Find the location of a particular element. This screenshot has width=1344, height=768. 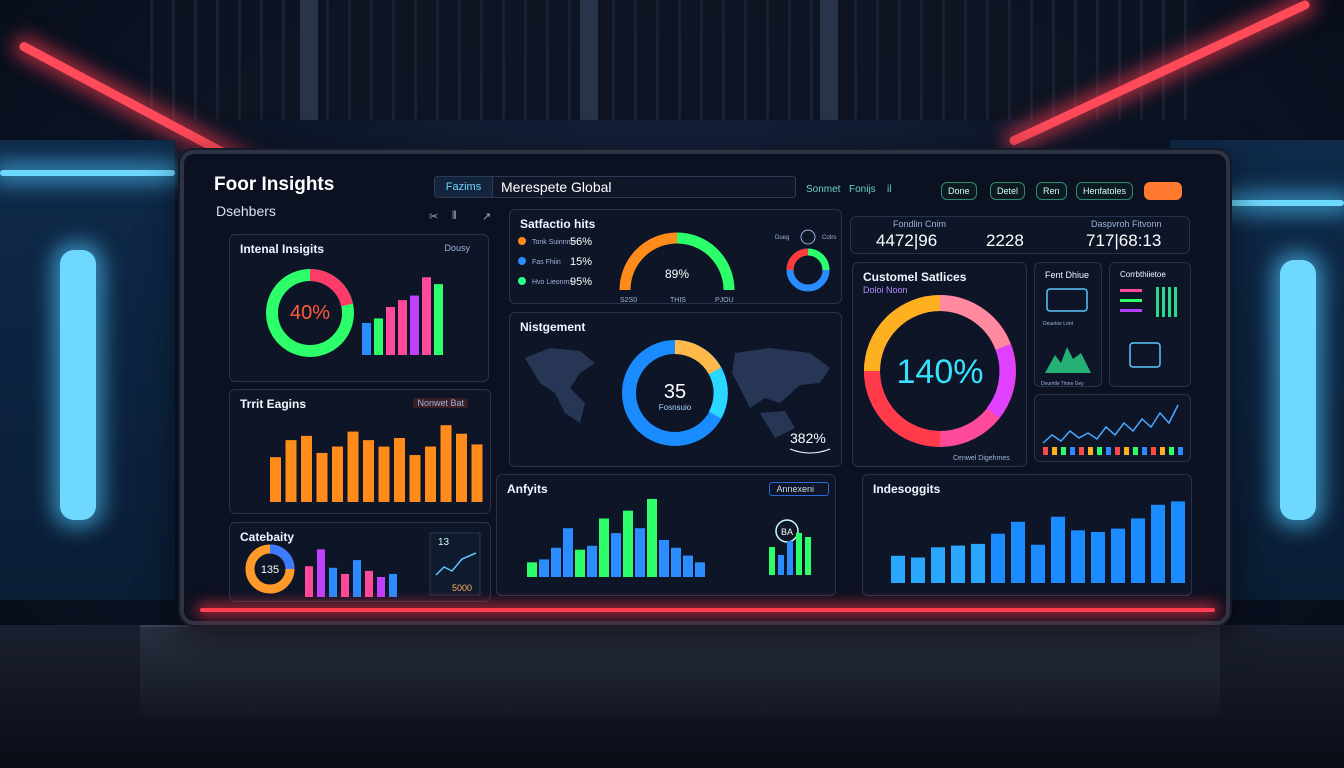

panel-title: Fent Dhiue is located at coordinates (1067, 275).